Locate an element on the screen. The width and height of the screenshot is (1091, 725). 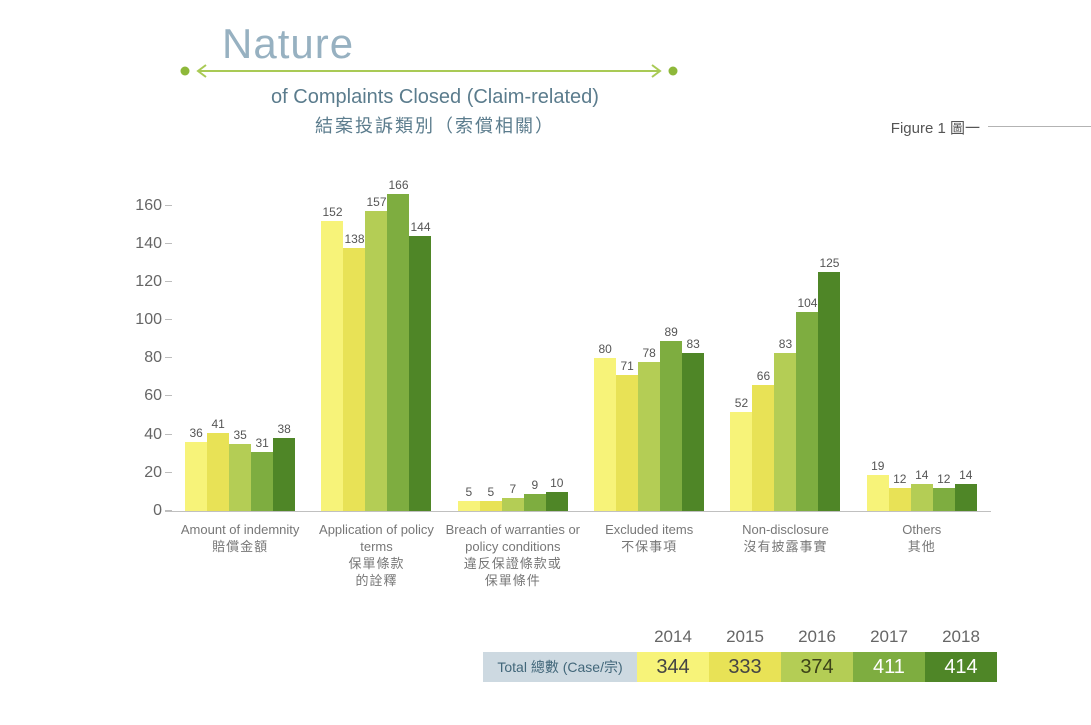
bar-value-label: 31 is located at coordinates (262, 443).